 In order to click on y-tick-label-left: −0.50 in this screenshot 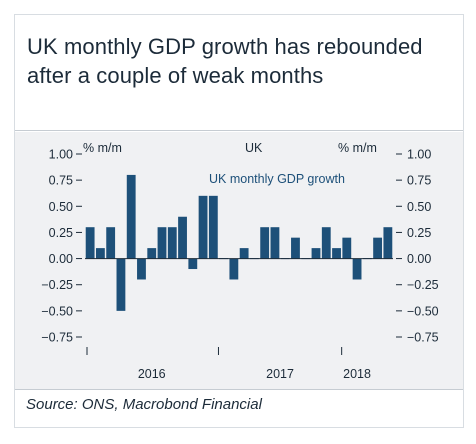, I will do `click(57, 311)`.